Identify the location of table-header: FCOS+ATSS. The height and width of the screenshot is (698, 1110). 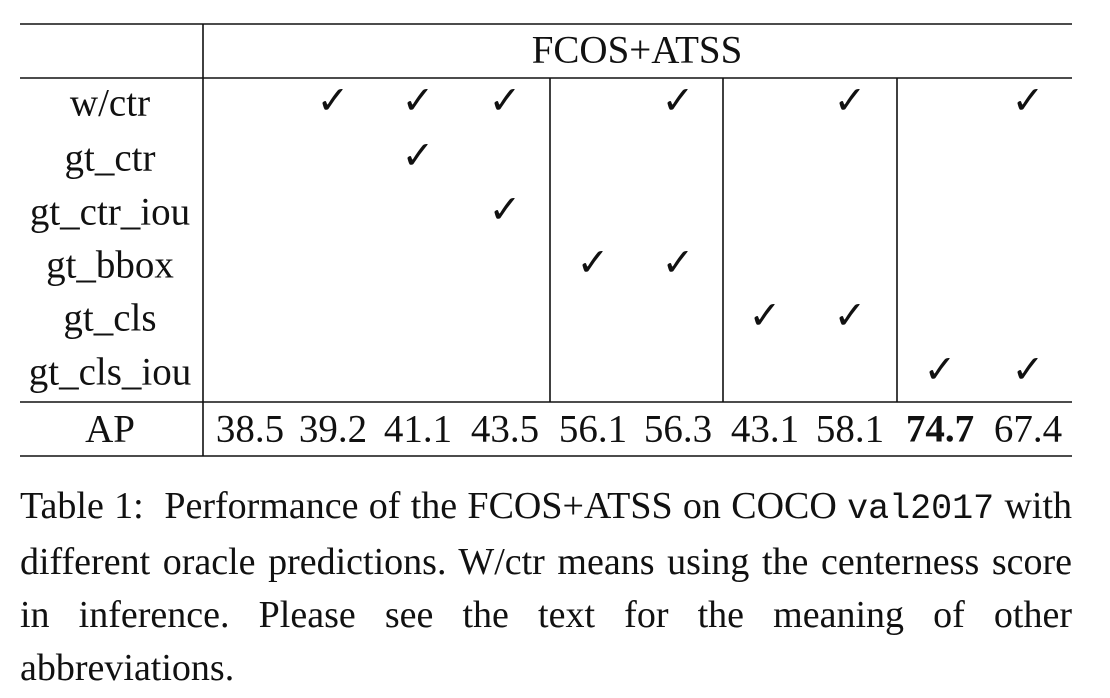
(637, 50).